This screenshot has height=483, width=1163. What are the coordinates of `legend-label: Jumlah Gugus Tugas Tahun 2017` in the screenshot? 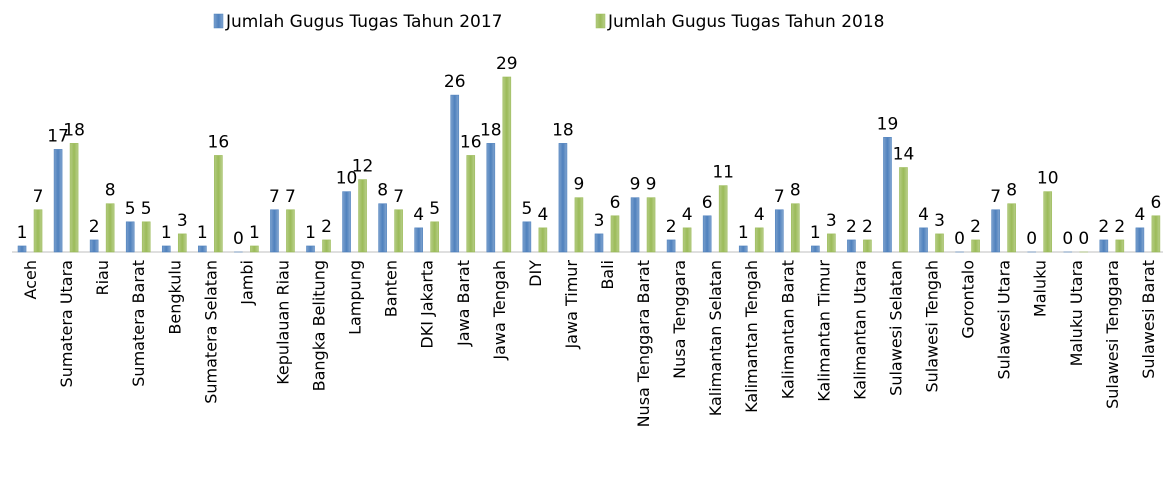 It's located at (363, 22).